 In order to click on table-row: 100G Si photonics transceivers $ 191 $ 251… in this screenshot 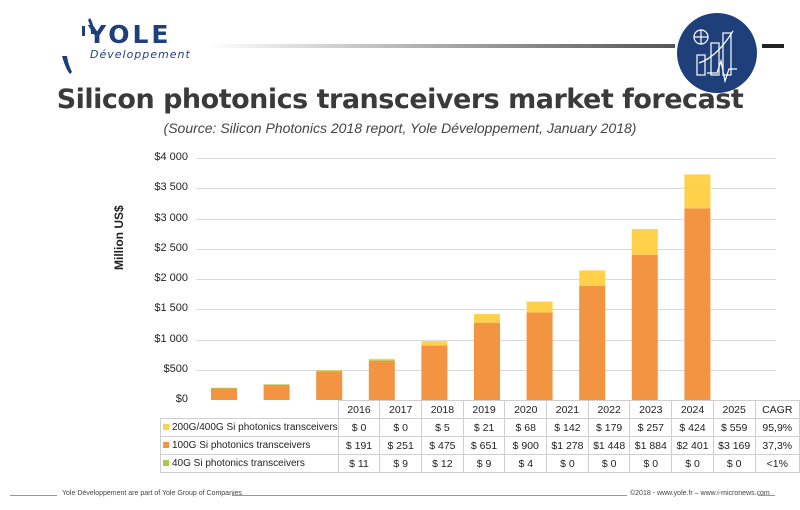, I will do `click(480, 445)`.